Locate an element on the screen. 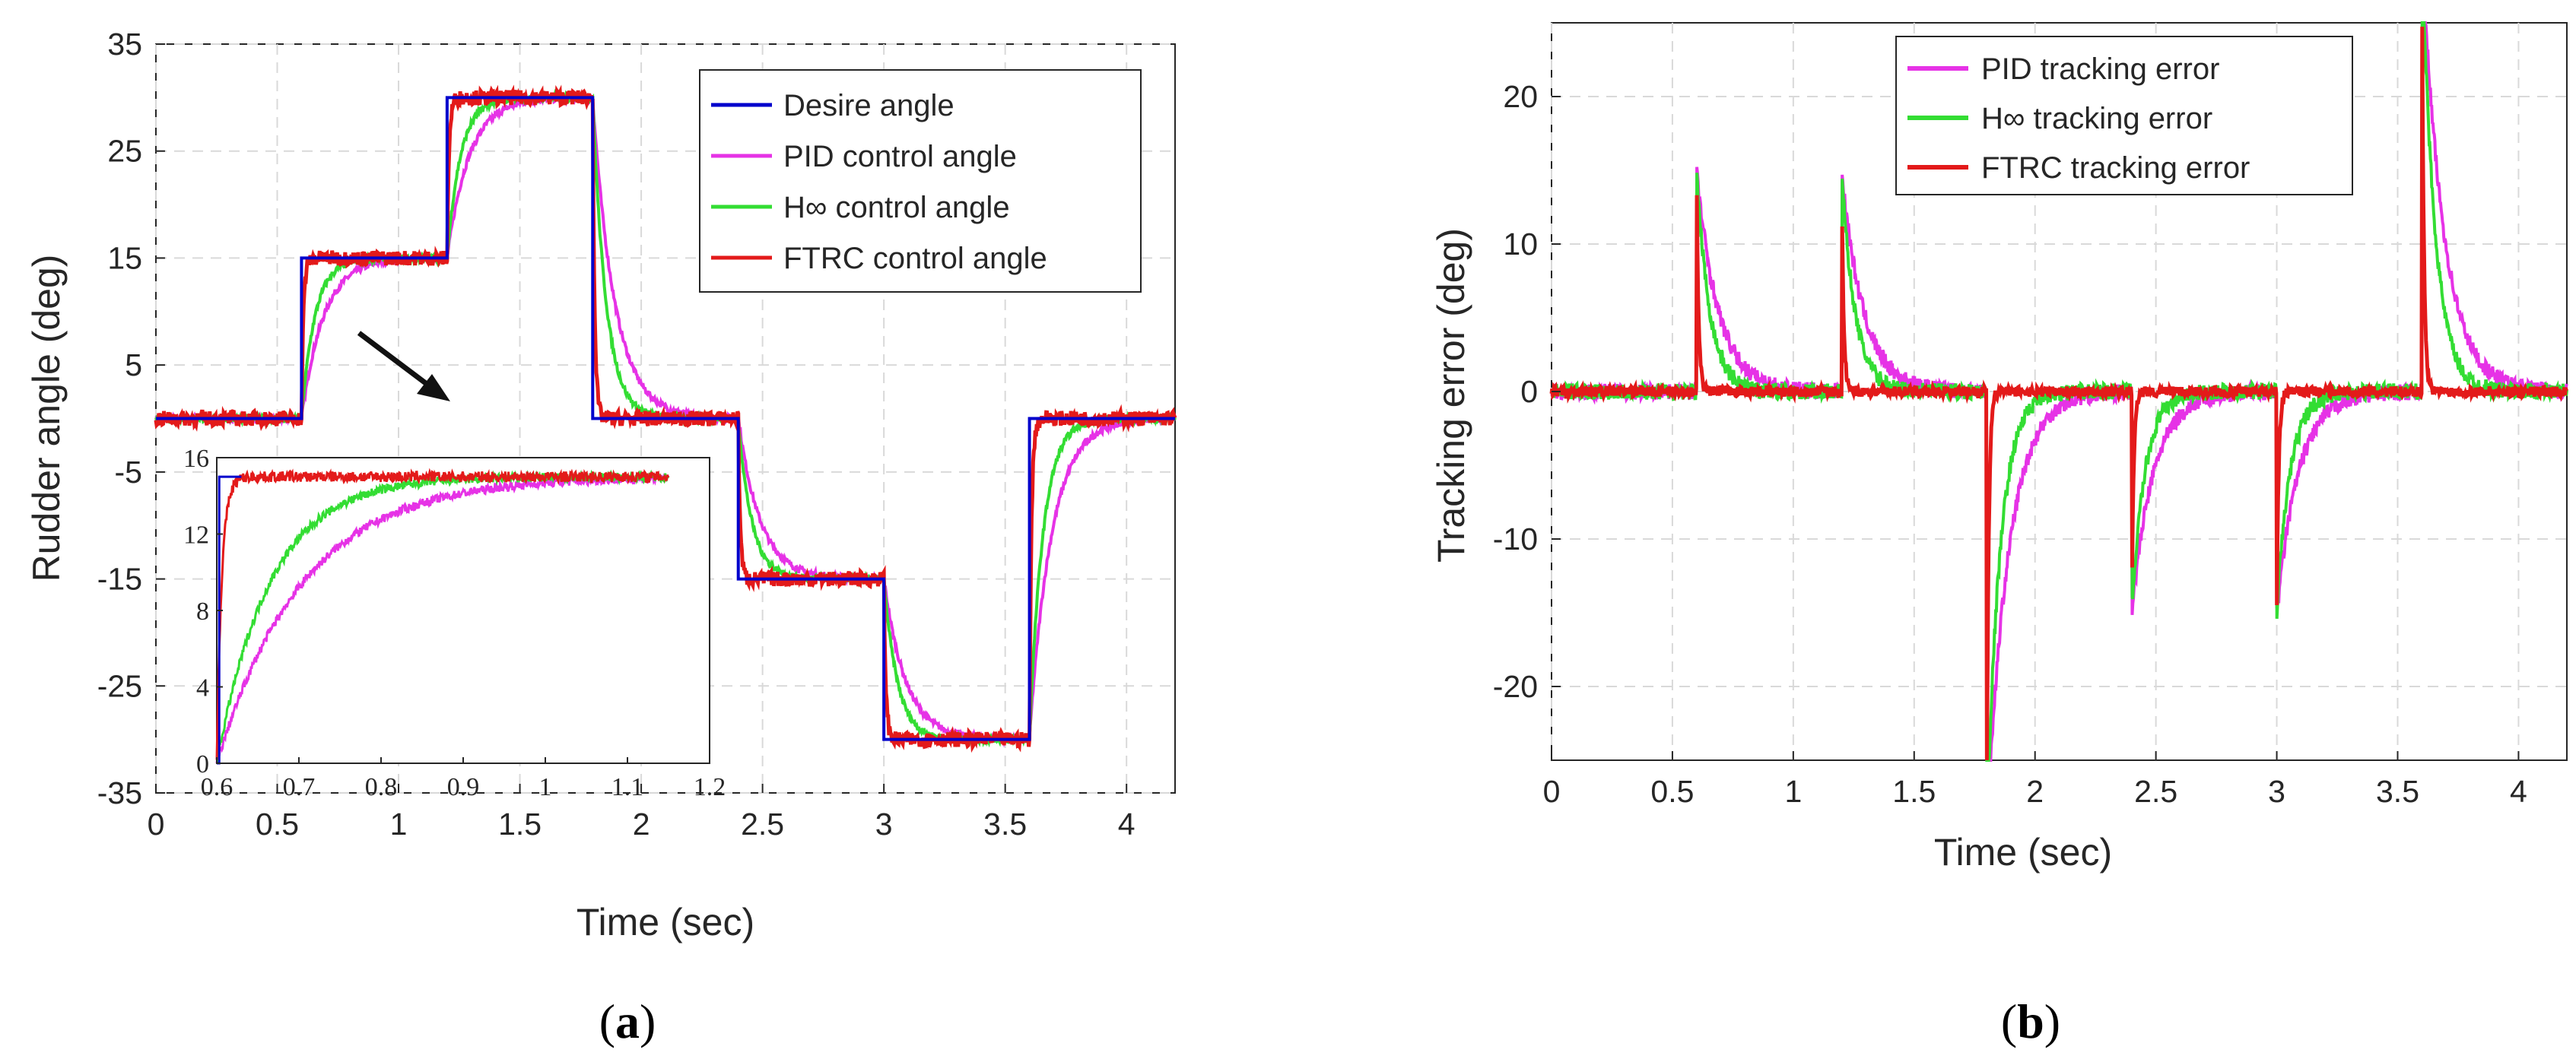  panel-a-caption: (a) is located at coordinates (627, 1021).